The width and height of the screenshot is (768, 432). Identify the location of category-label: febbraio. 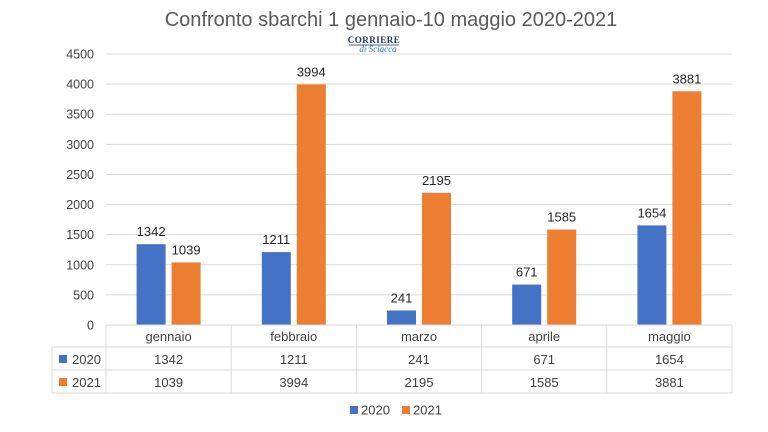
(293, 336).